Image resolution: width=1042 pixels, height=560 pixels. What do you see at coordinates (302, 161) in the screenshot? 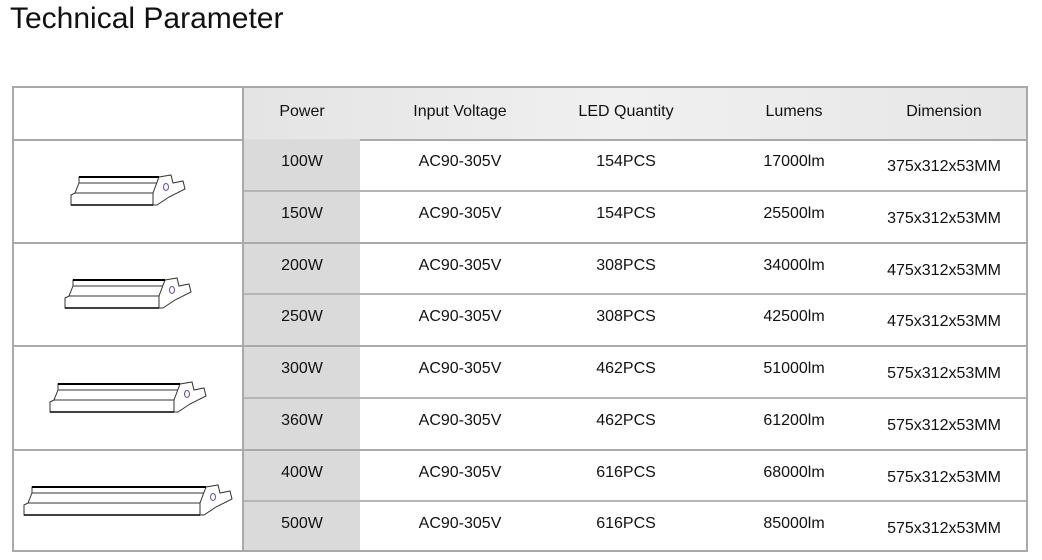
I see `cell-power: 100W` at bounding box center [302, 161].